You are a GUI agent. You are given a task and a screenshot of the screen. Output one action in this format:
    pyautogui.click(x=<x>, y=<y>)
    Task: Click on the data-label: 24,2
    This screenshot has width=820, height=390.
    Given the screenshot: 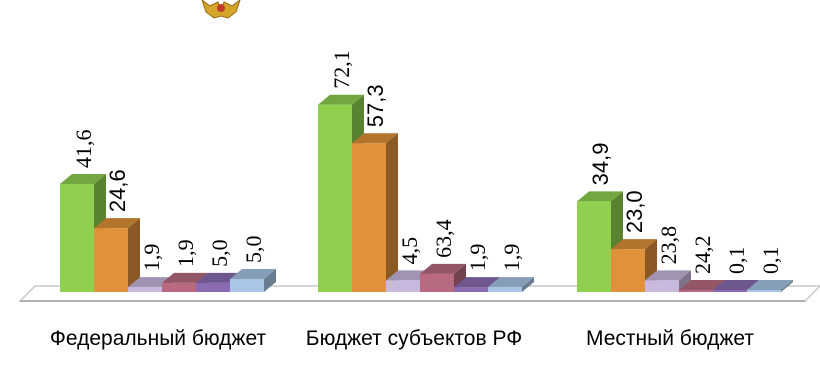 What is the action you would take?
    pyautogui.click(x=702, y=255)
    